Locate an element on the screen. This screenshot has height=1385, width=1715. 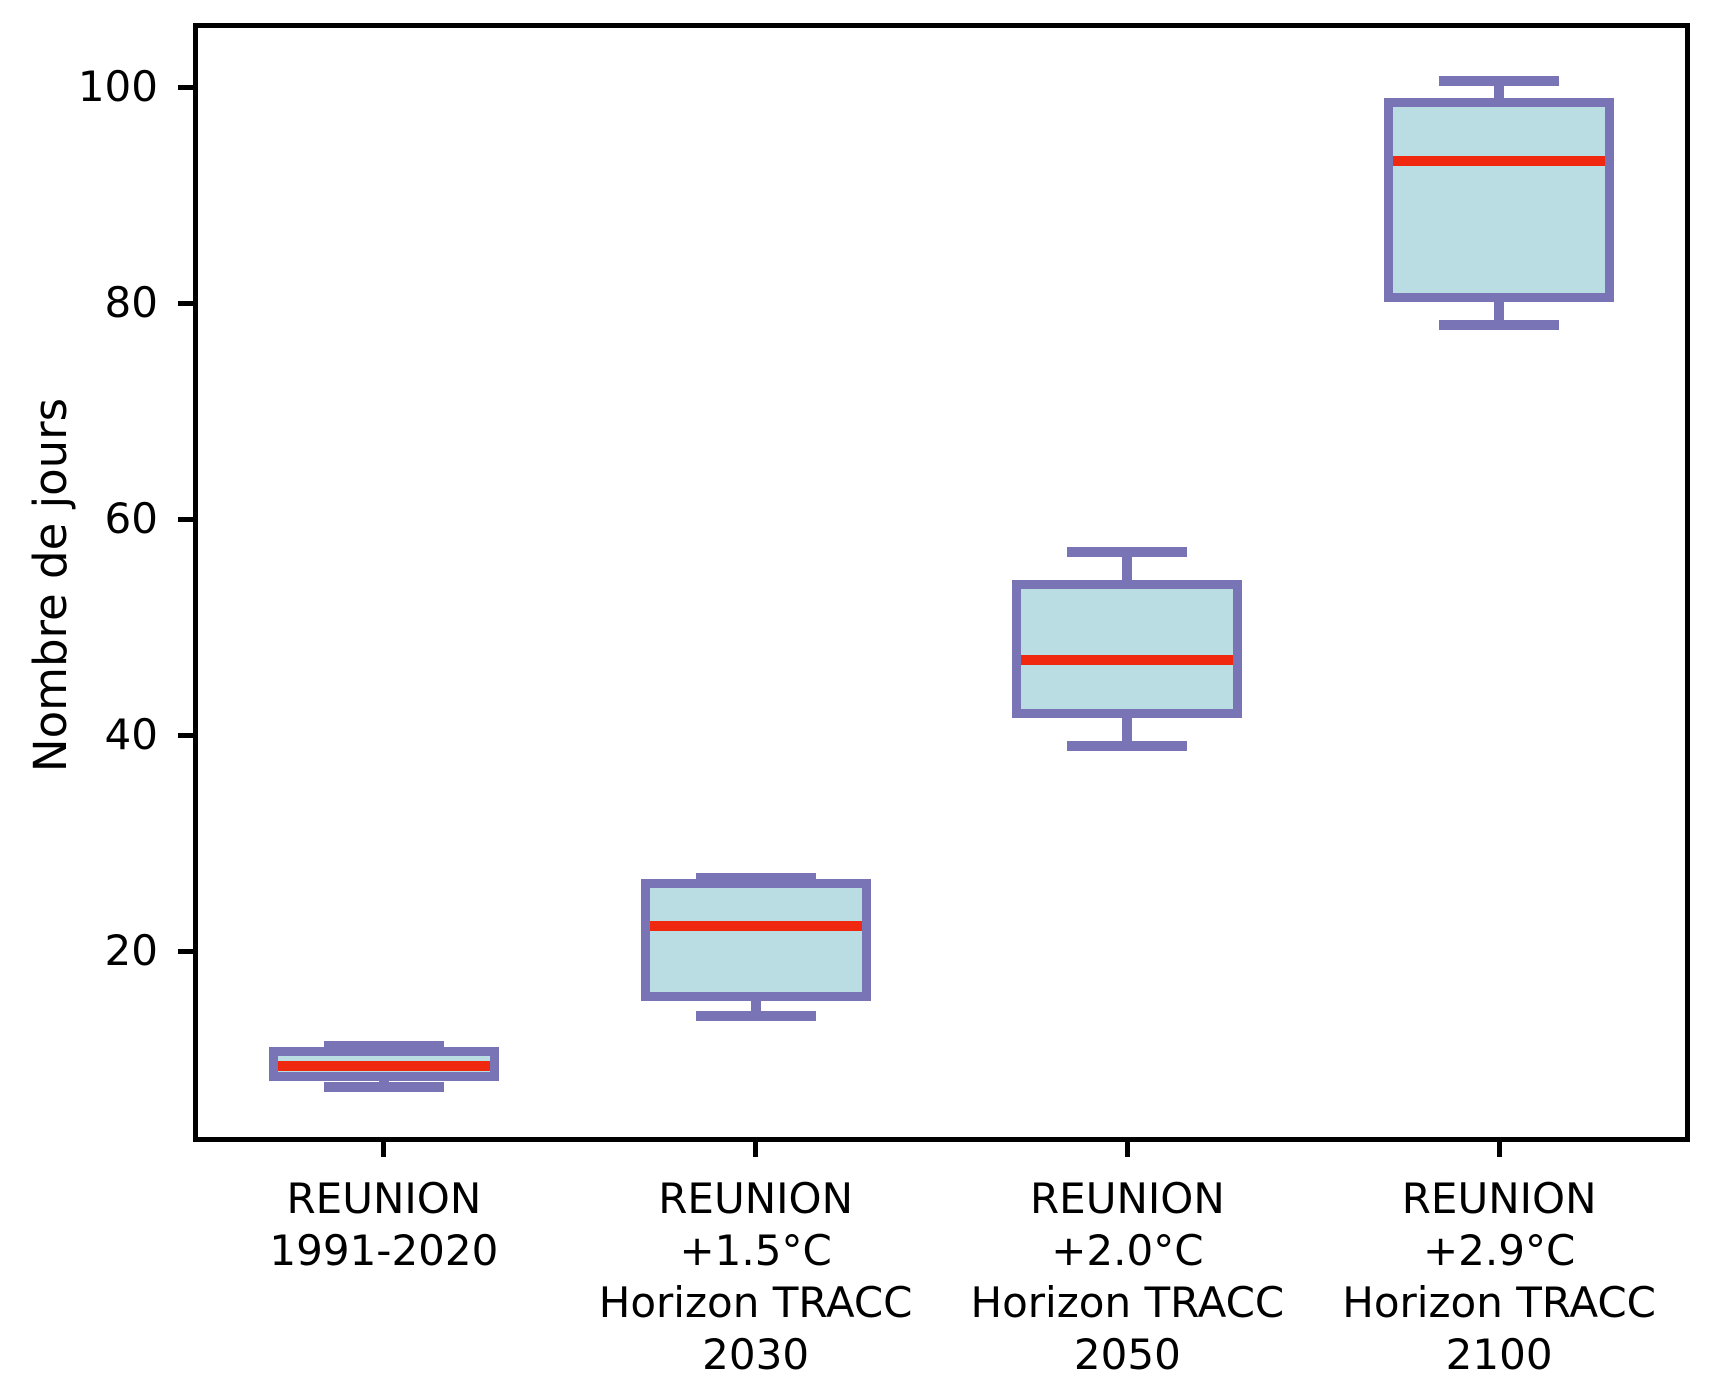
y-tick-label: 60 is located at coordinates (131, 519).